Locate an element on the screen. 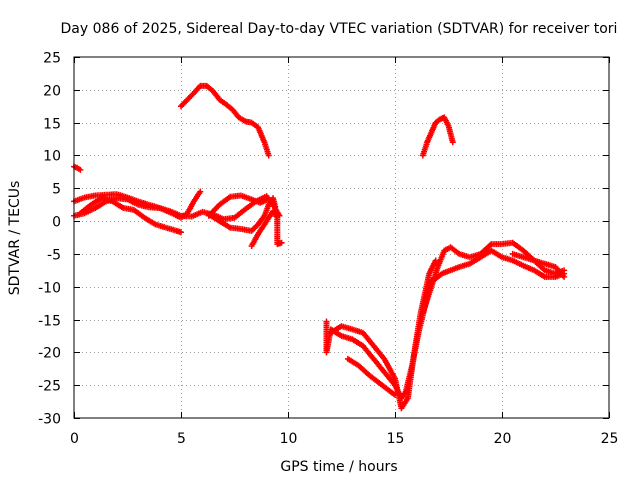 This screenshot has width=640, height=480. series-arc-e is located at coordinates (242, 214).